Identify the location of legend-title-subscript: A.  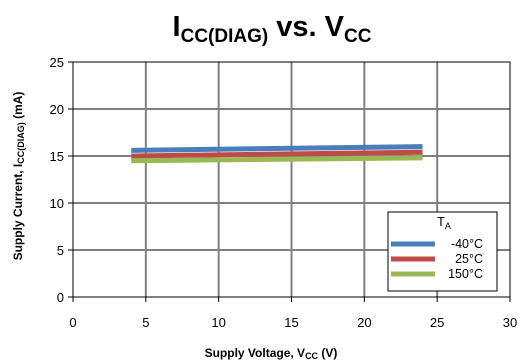
(448, 226).